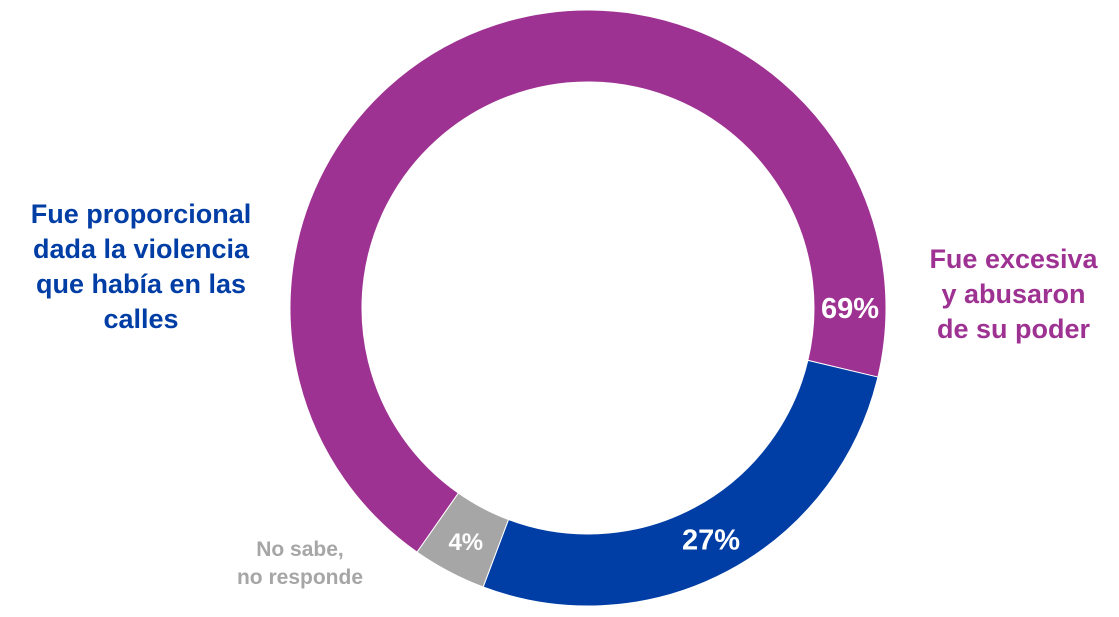  Describe the element at coordinates (680, 483) in the screenshot. I see `slice-proporcional` at that location.